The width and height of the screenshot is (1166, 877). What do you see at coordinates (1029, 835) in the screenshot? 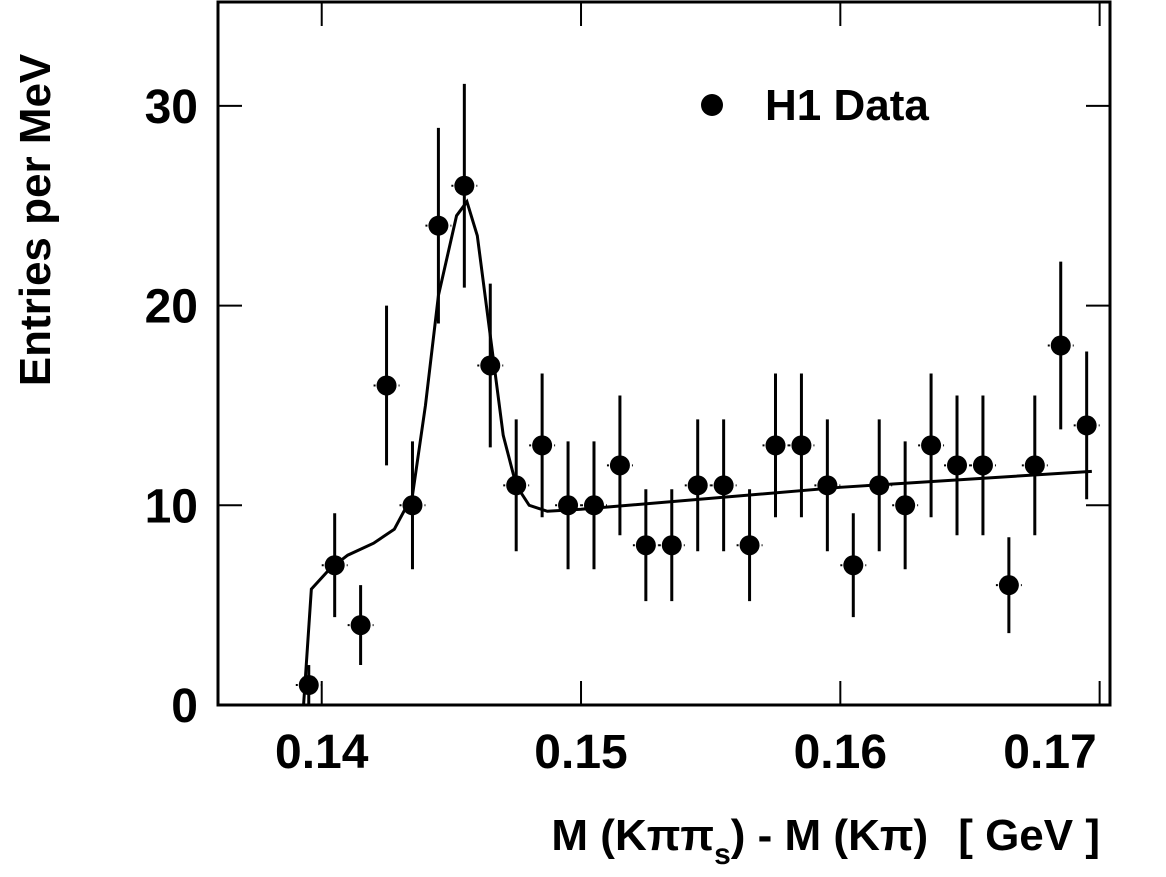
I see `x-title-unit: [ GeV ]` at bounding box center [1029, 835].